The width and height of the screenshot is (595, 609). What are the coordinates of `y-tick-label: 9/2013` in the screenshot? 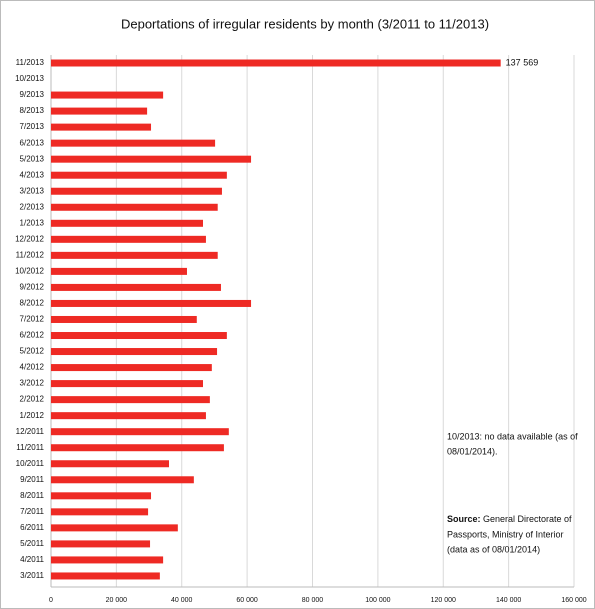 It's located at (32, 94).